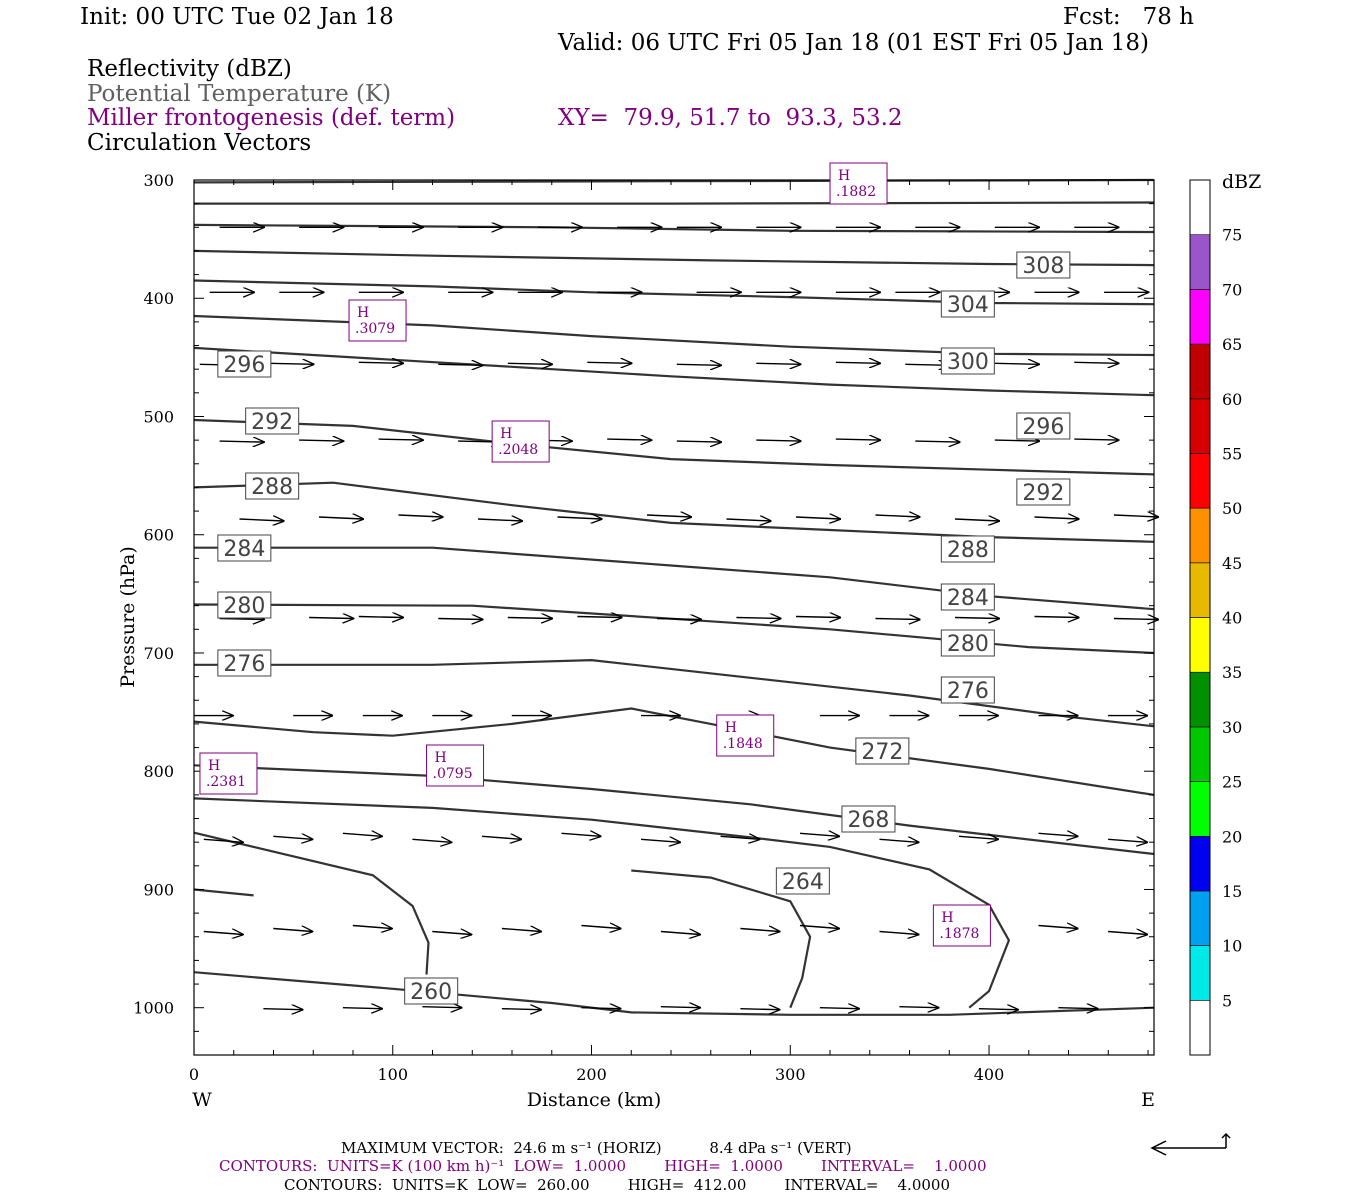 This screenshot has width=1350, height=1200. What do you see at coordinates (199, 143) in the screenshot?
I see `field-circulation-vectors: Circulation Vectors` at bounding box center [199, 143].